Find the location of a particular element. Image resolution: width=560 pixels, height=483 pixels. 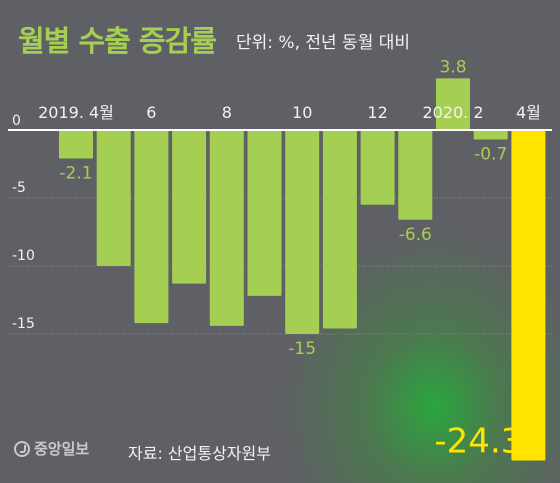

data-label: -15 is located at coordinates (302, 349).